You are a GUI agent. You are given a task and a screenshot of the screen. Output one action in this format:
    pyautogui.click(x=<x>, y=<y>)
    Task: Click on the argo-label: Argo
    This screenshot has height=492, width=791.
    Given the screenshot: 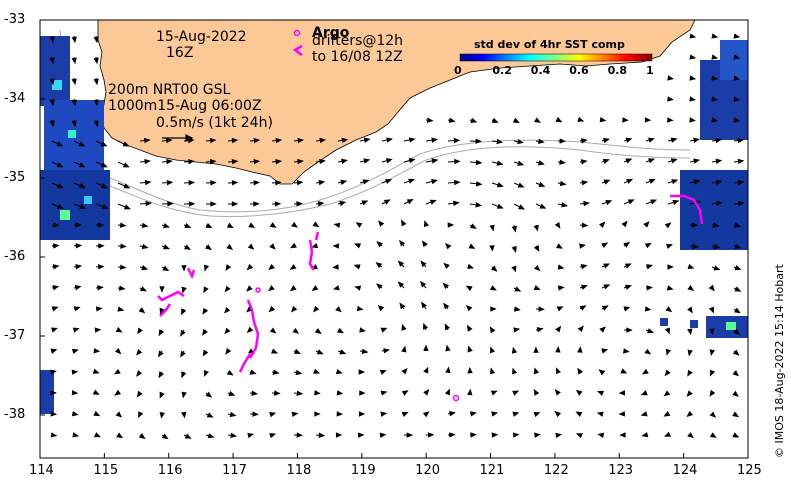 What is the action you would take?
    pyautogui.click(x=331, y=33)
    